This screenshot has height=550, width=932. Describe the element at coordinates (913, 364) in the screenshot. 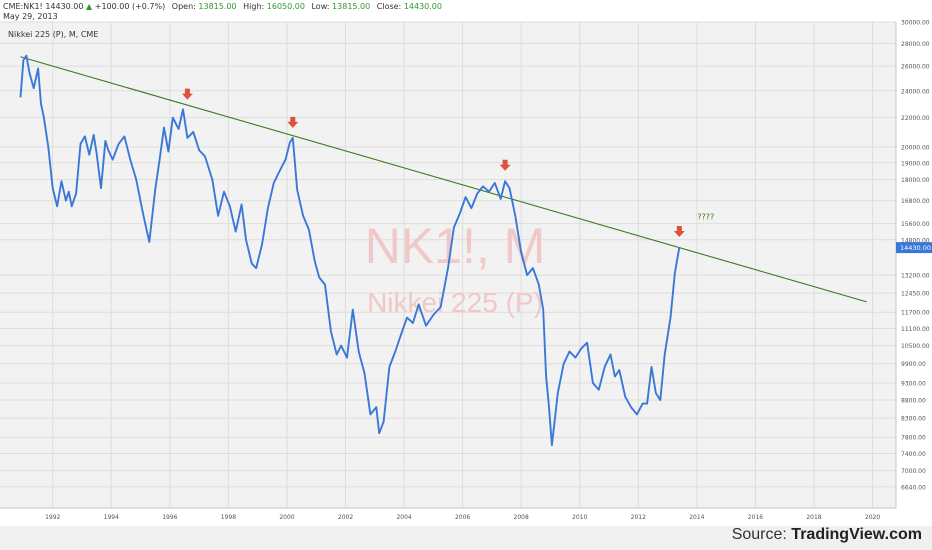

I see `y-tick-label: 9900.00` at that location.